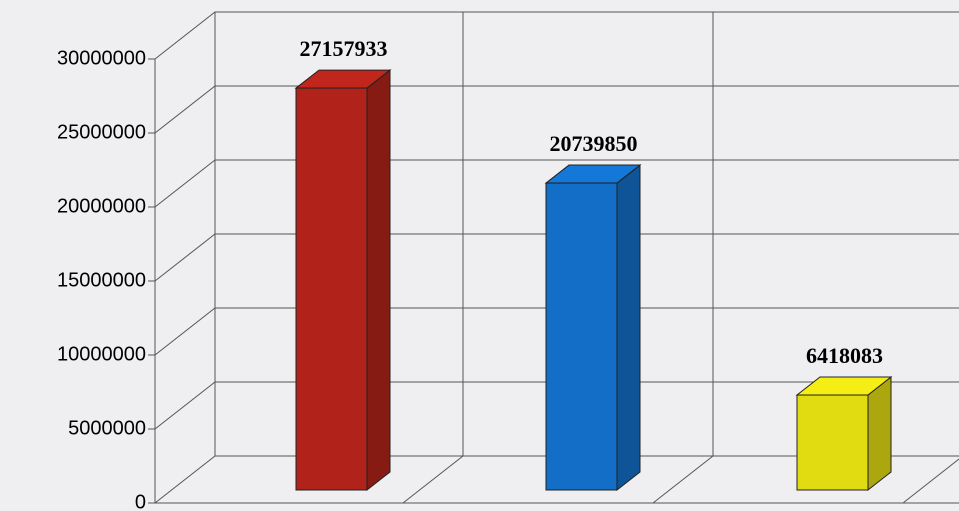 The height and width of the screenshot is (511, 959). What do you see at coordinates (140, 501) in the screenshot?
I see `y-tick-label: 0` at bounding box center [140, 501].